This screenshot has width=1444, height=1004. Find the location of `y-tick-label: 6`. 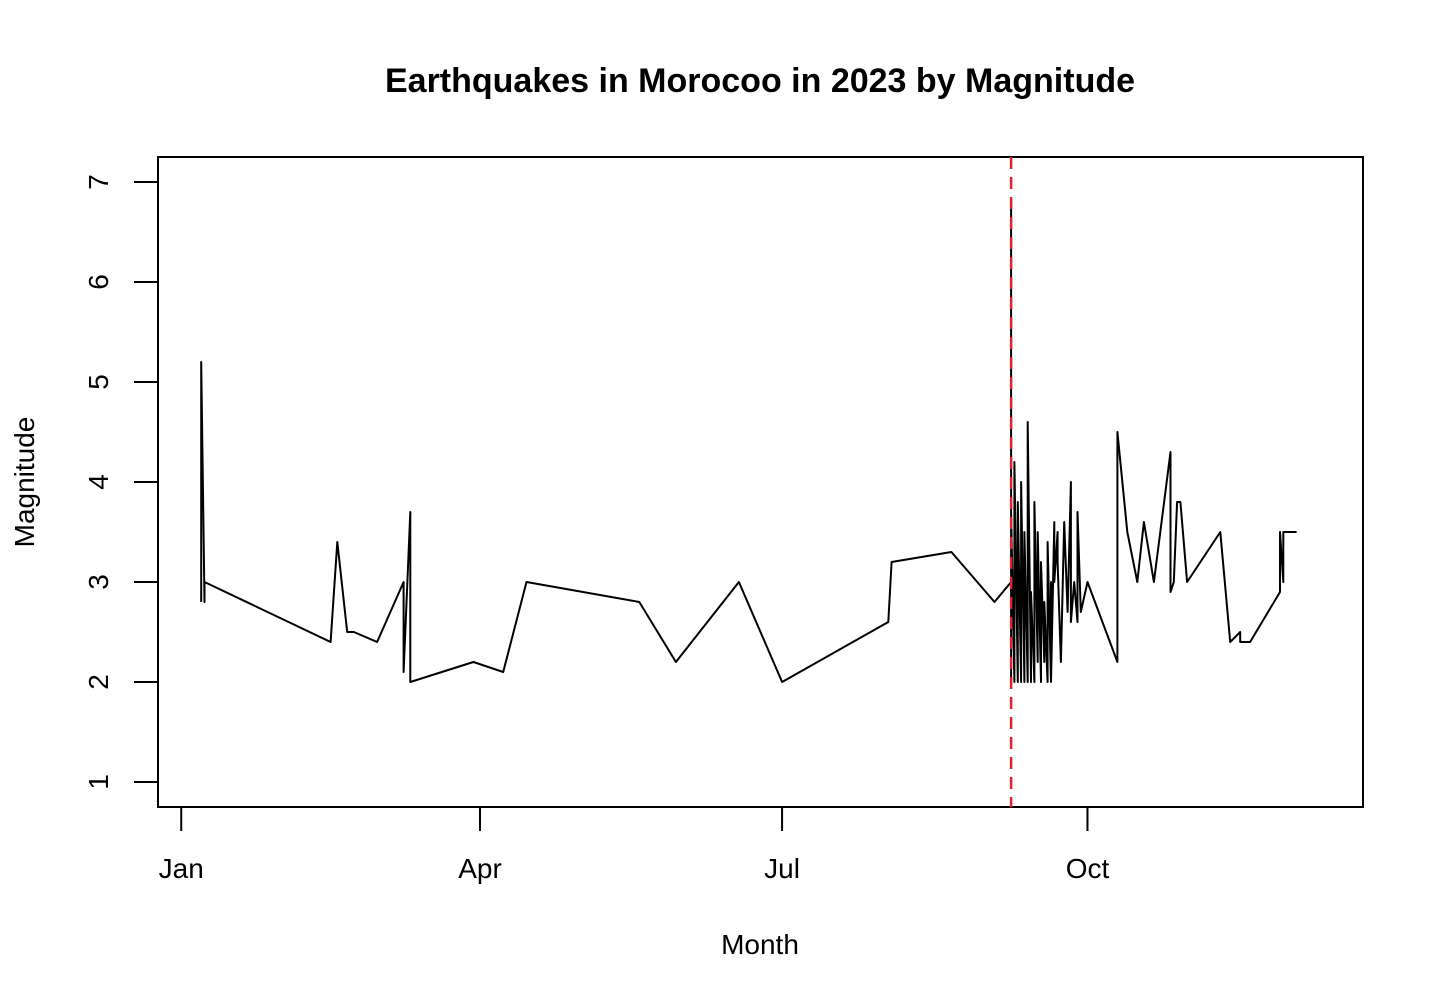

y-tick-label: 6 is located at coordinates (98, 282).